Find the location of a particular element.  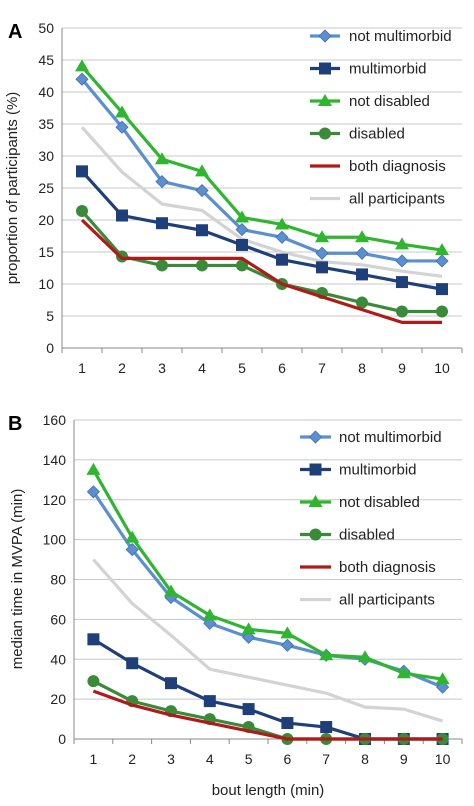

x-tick-label: 1 is located at coordinates (94, 759).